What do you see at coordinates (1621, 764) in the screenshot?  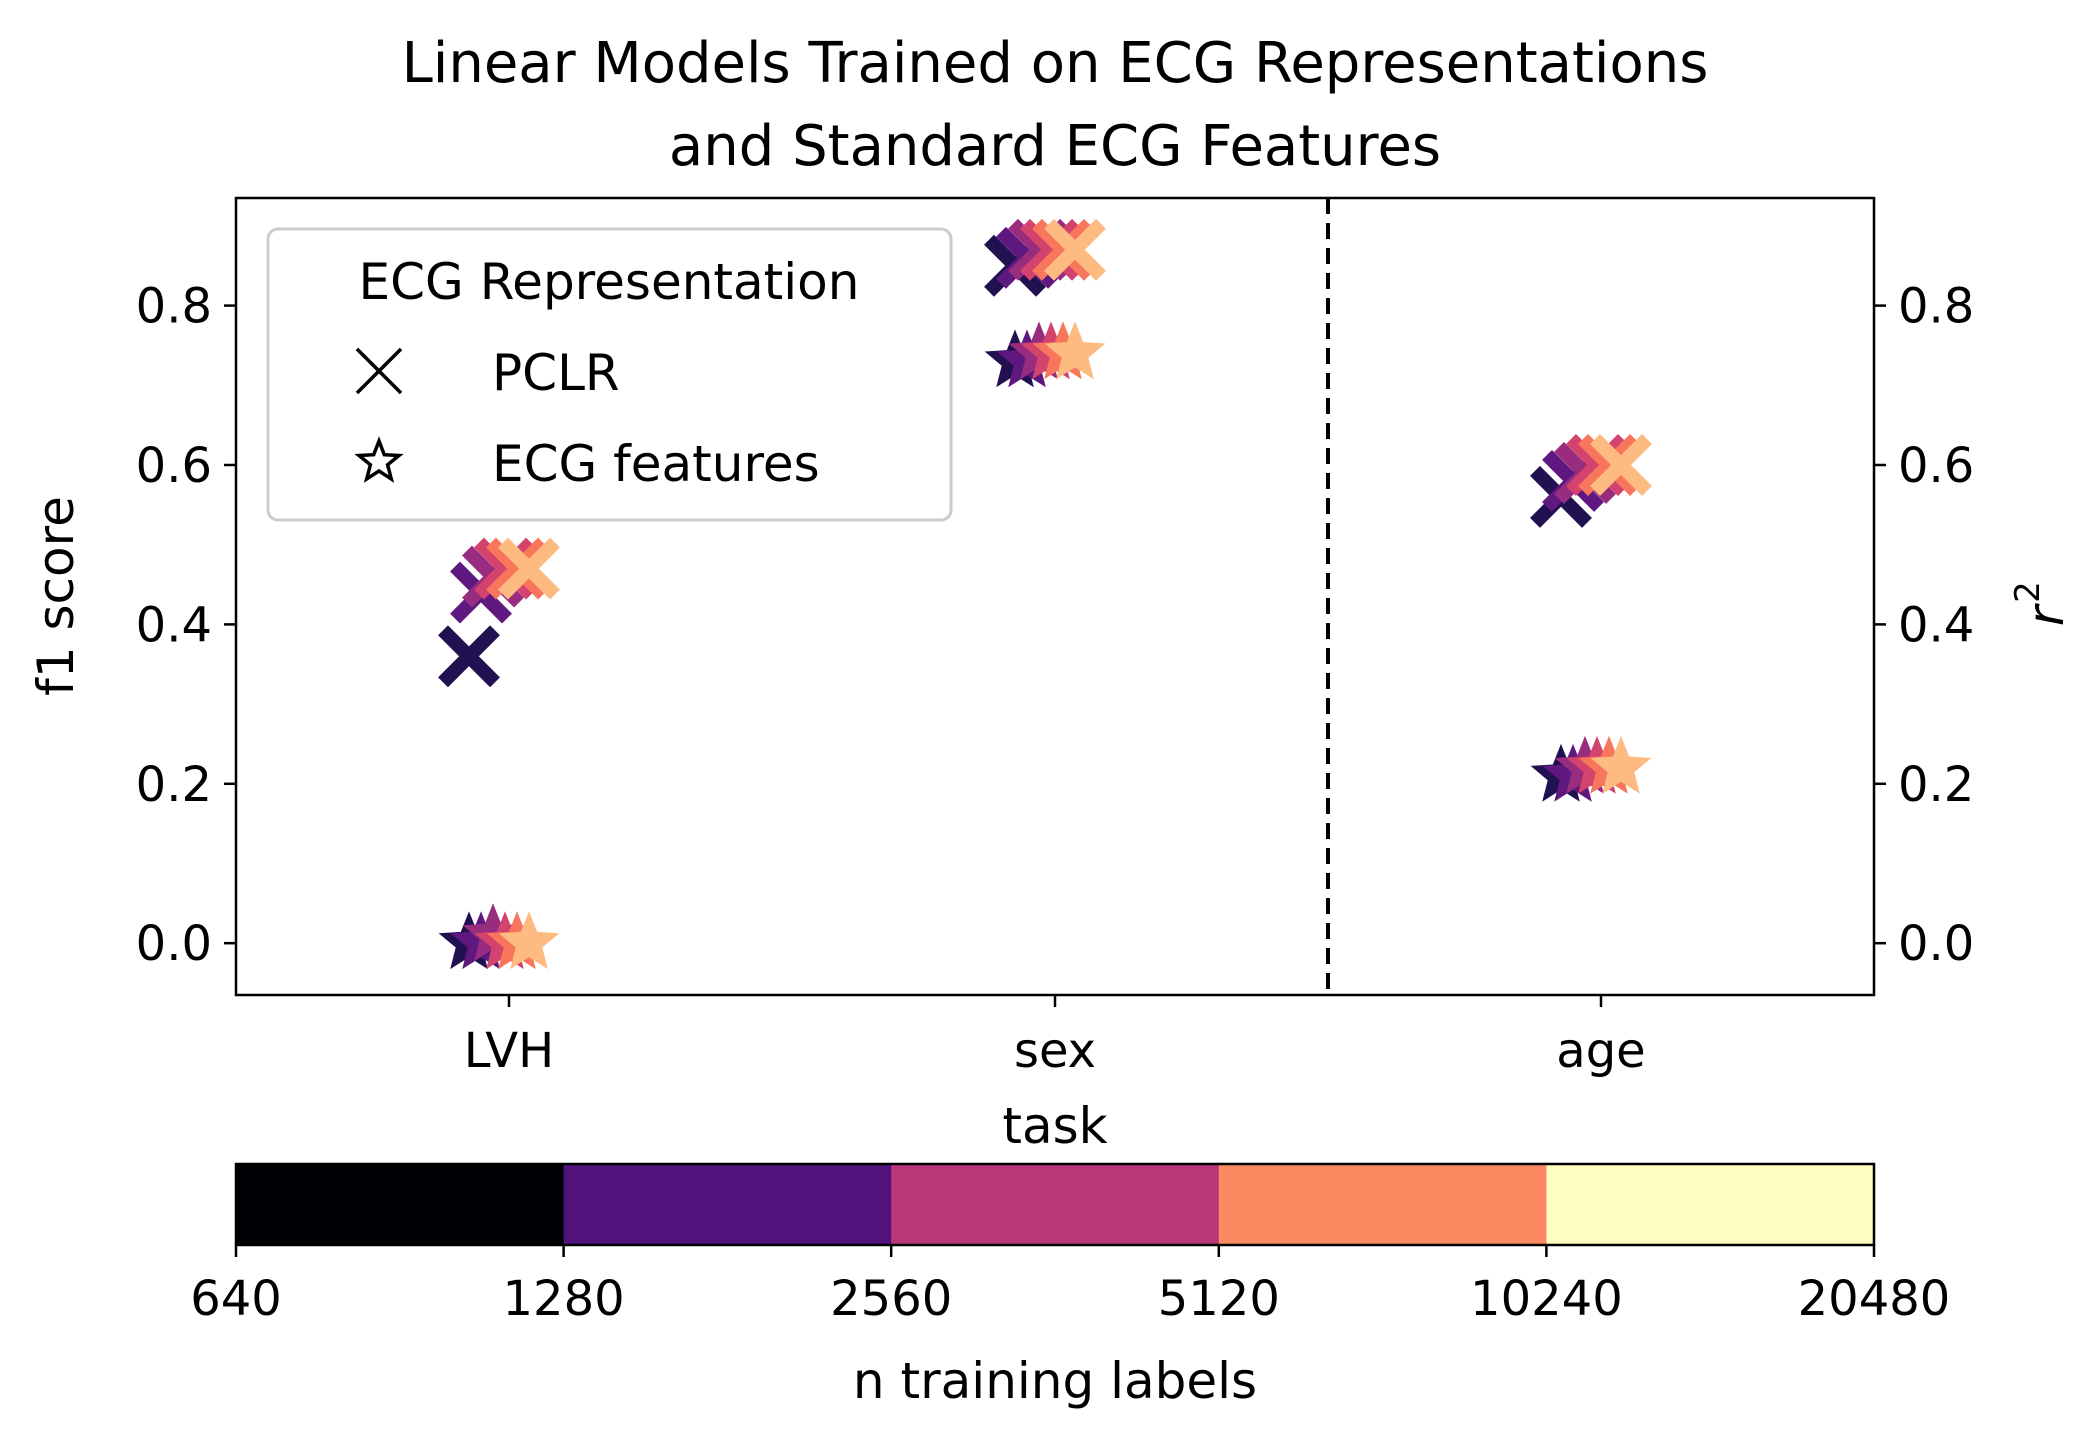 I see `marker-ecg-features-age` at bounding box center [1621, 764].